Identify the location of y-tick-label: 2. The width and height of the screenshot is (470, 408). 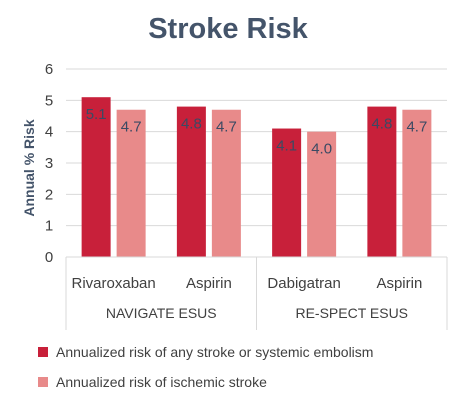
(49, 194).